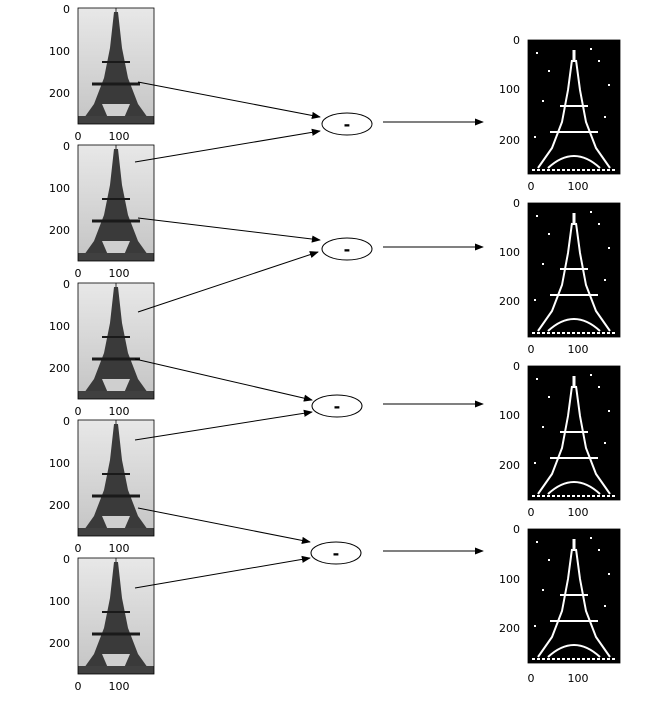 The image size is (668, 701). I want to click on subtract-node-3: -, so click(337, 406).